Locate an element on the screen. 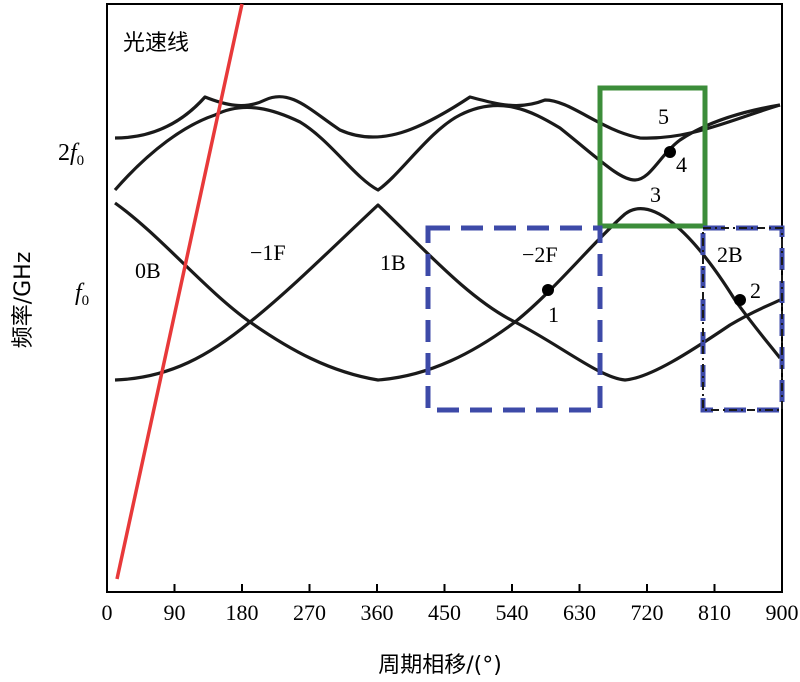 The image size is (800, 682). point-2-marker is located at coordinates (740, 300).